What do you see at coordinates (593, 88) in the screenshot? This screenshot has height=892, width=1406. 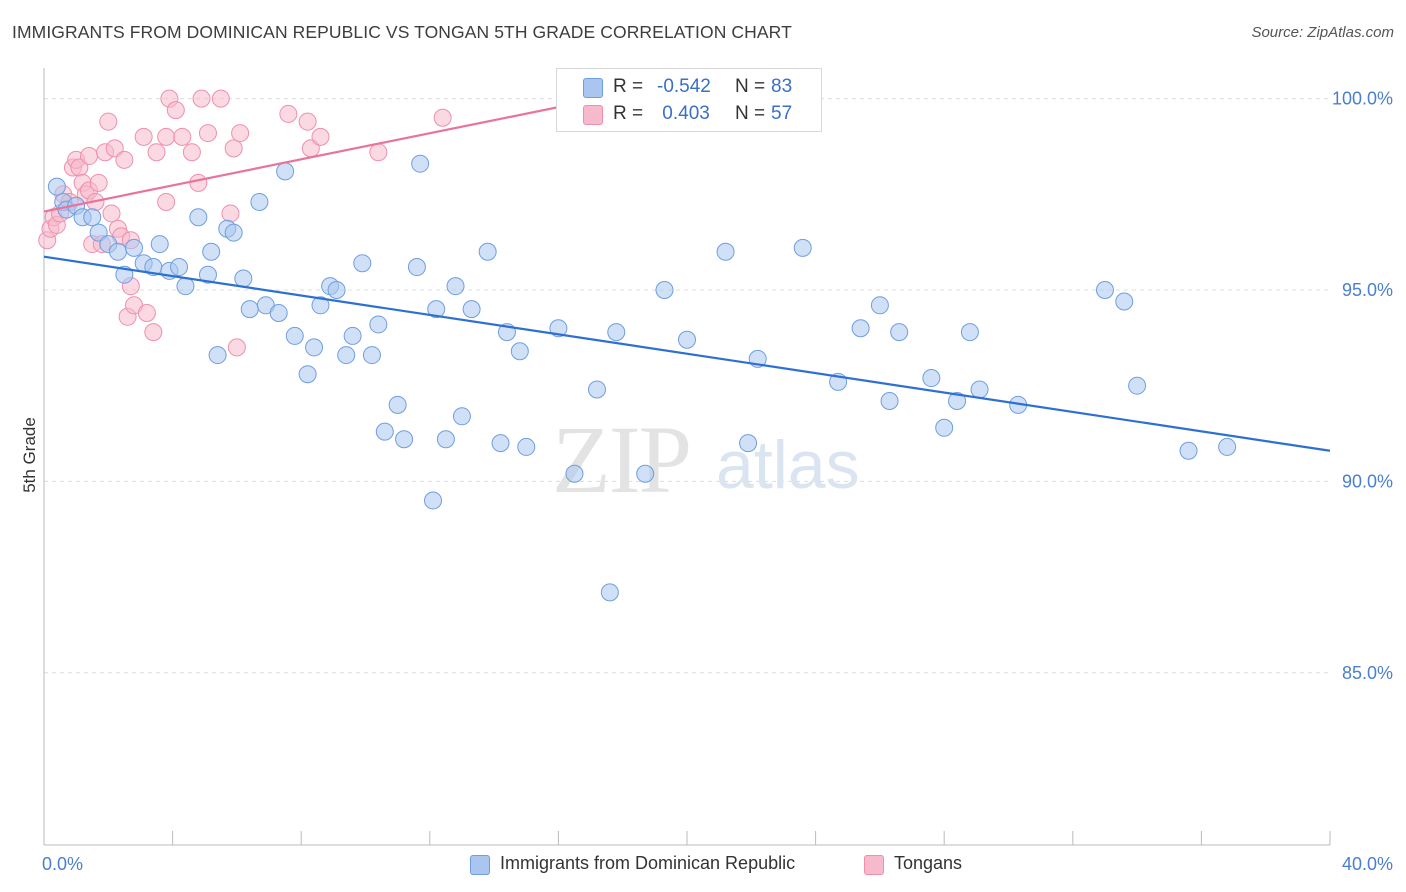 I see `dominican-swatch` at bounding box center [593, 88].